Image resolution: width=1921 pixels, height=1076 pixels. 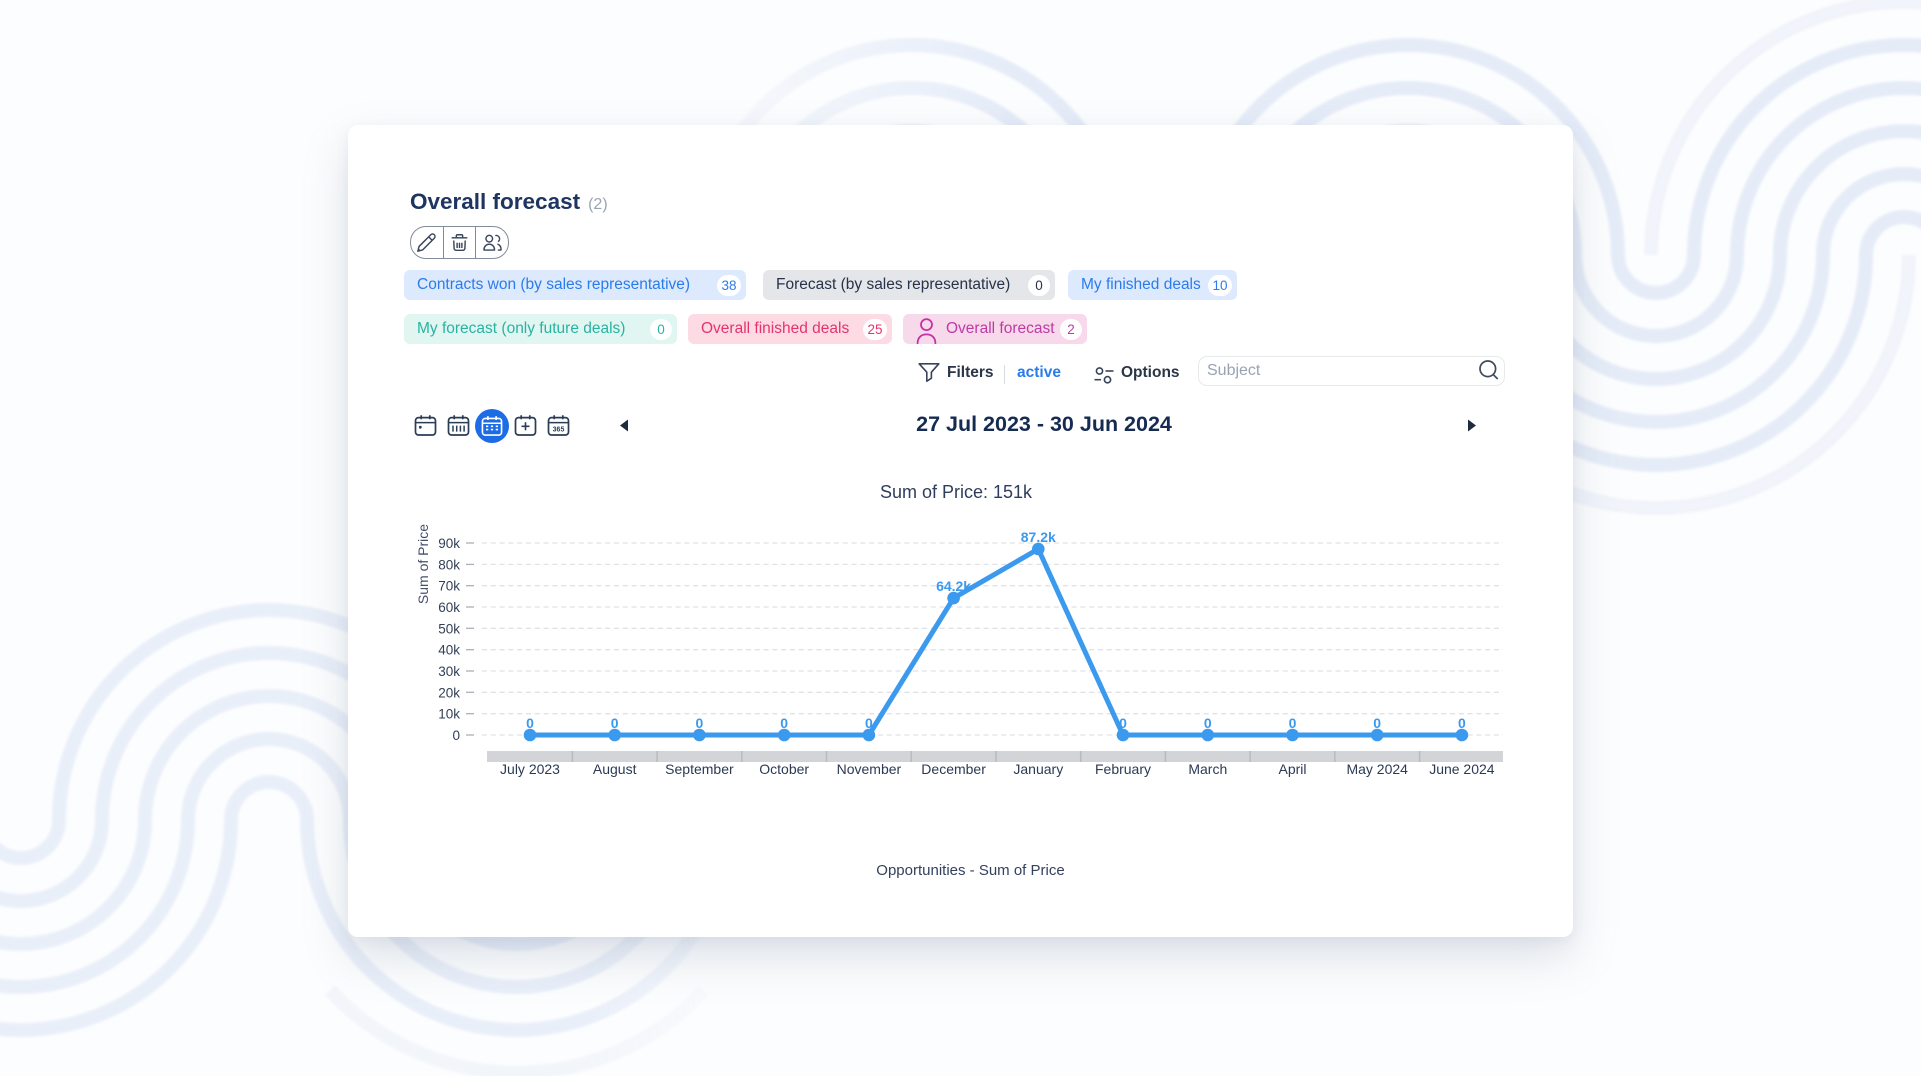 I want to click on svg-text: February, so click(x=1123, y=769).